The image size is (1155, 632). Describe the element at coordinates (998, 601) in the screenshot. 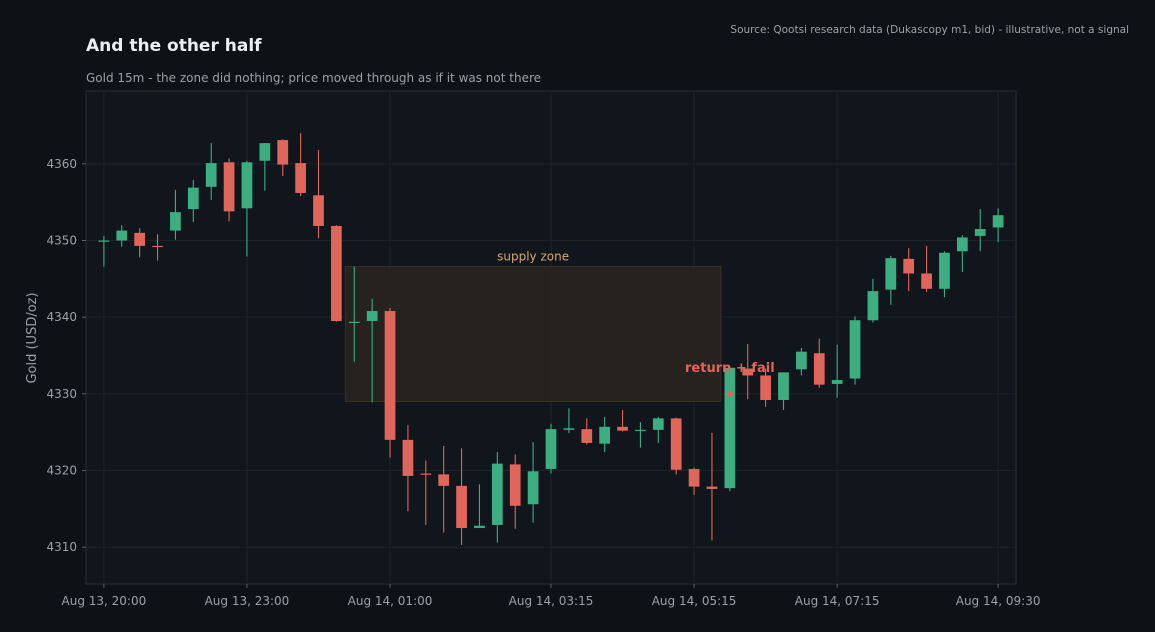

I see `x-tick-label: Aug 14, 09:30` at that location.